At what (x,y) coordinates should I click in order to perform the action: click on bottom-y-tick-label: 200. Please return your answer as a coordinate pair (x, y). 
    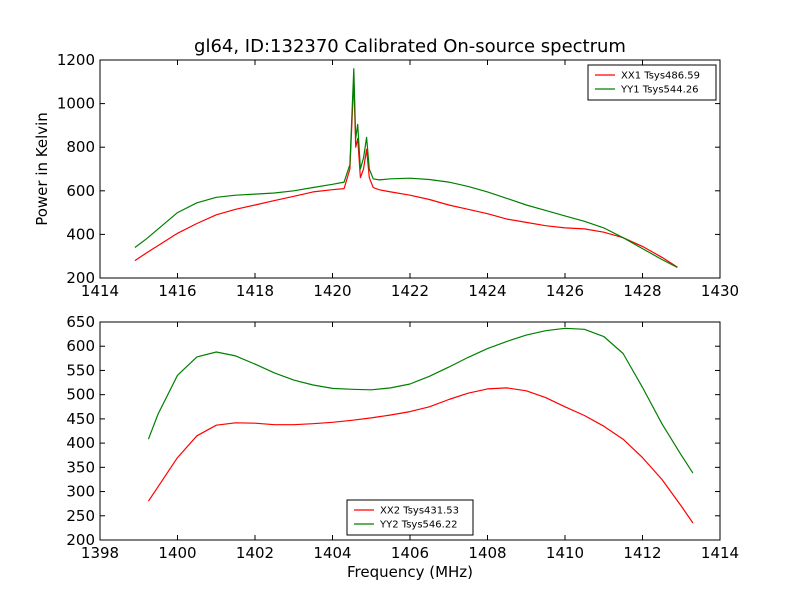
    Looking at the image, I should click on (80, 540).